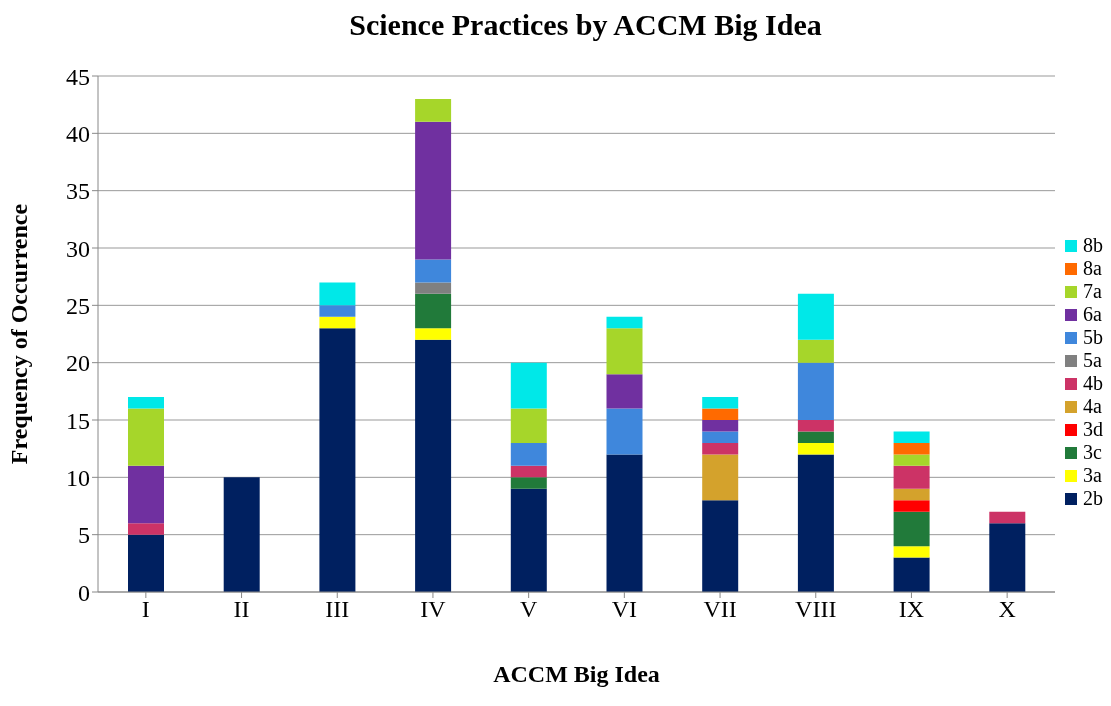 This screenshot has height=706, width=1111. I want to click on y-tick-label: 40, so click(78, 133).